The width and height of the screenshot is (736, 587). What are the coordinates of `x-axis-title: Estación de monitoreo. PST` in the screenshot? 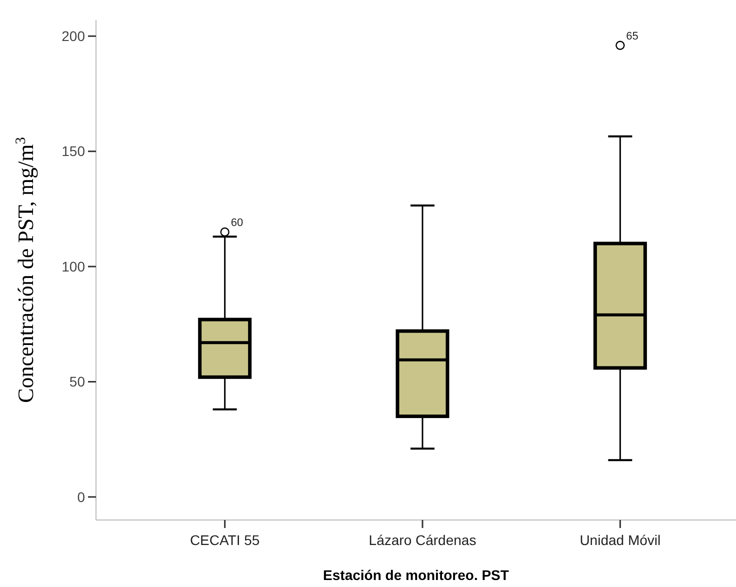 It's located at (416, 575).